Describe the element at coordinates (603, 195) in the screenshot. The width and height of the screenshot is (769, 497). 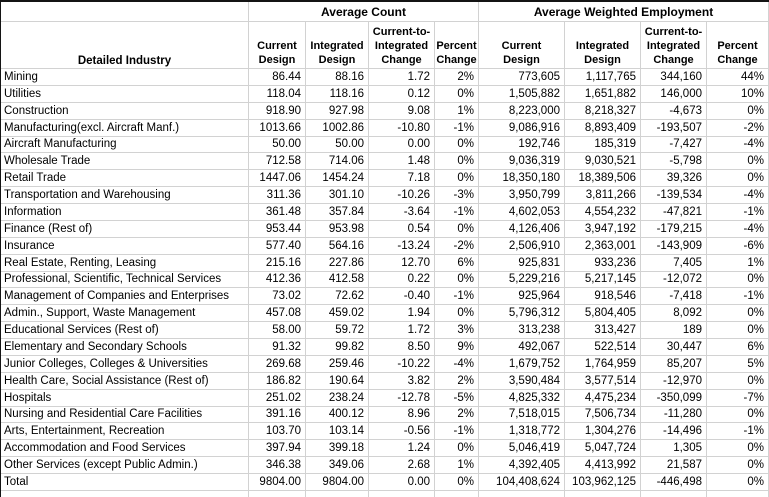
I see `awe-integrated-design-cell: 3,811,266` at that location.